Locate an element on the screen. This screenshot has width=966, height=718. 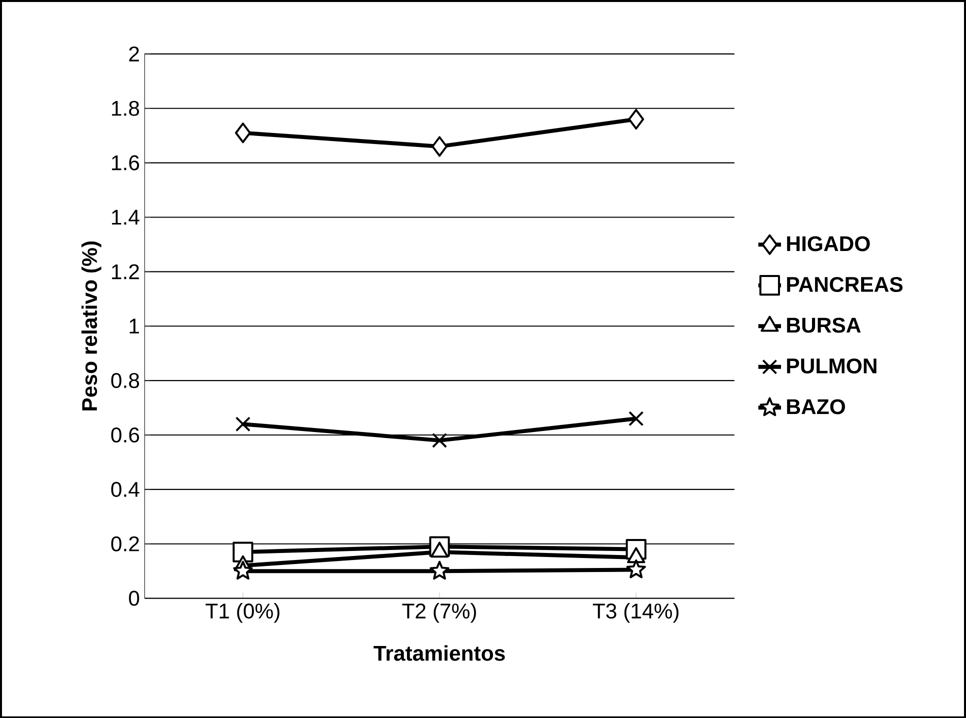
y-tick-label: 1 is located at coordinates (134, 326).